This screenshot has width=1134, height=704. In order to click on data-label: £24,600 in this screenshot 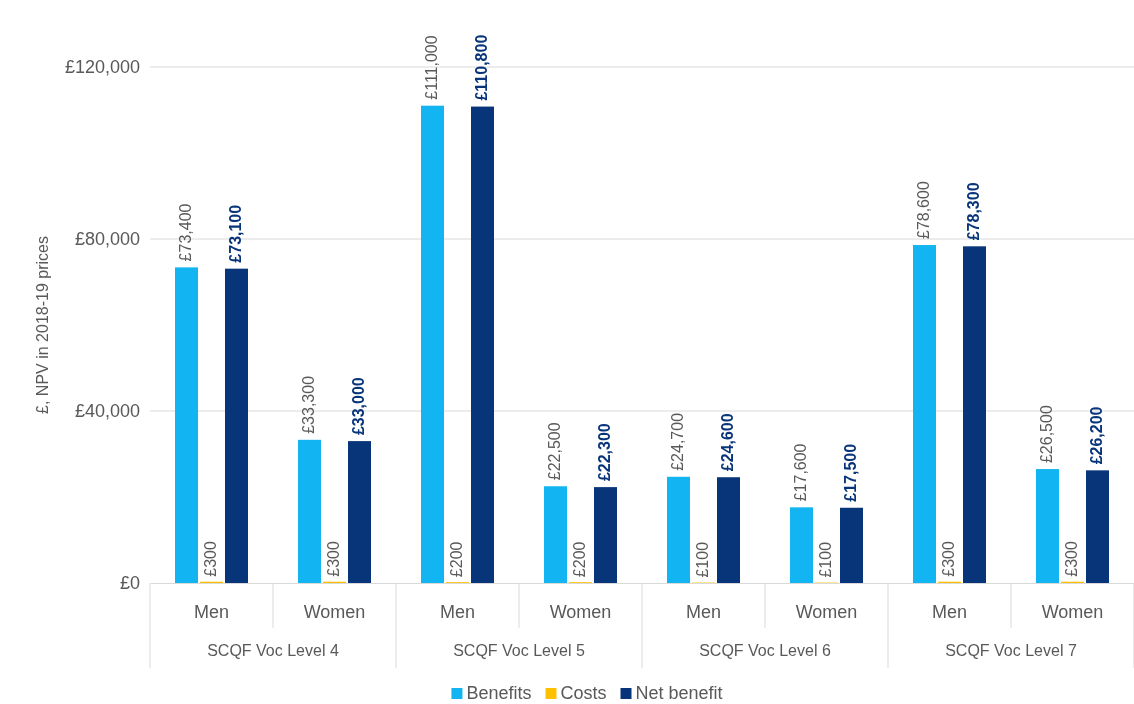, I will do `click(727, 442)`.